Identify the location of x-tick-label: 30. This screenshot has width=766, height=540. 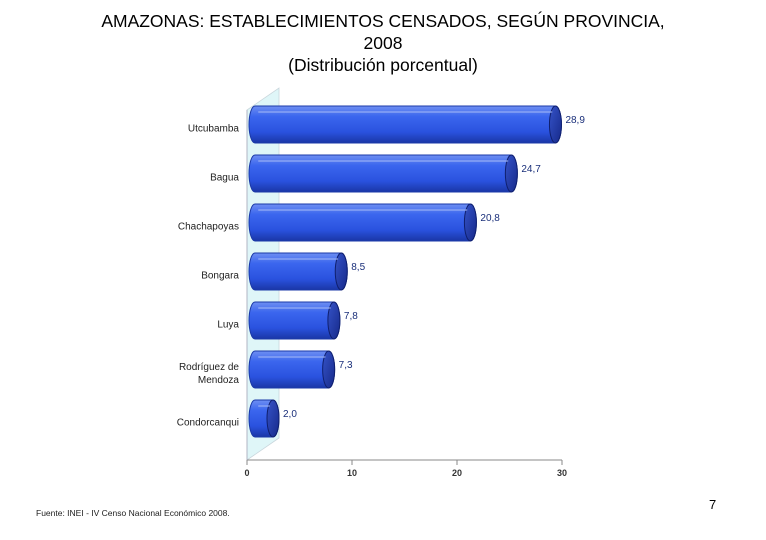
(562, 473).